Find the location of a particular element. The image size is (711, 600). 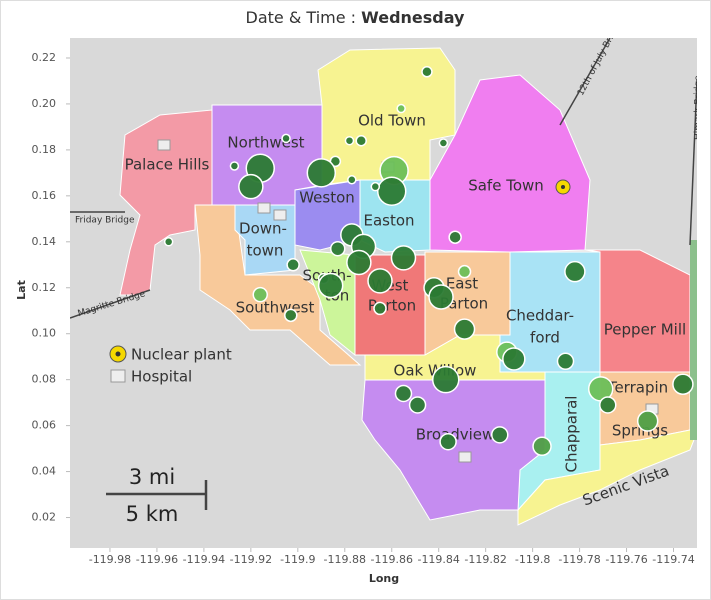

title: Date & Time : Wednesday is located at coordinates (356, 17).